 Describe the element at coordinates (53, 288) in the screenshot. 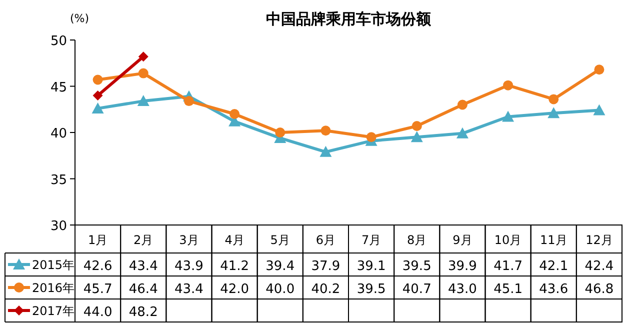

I see `legend-label: 2016年` at that location.